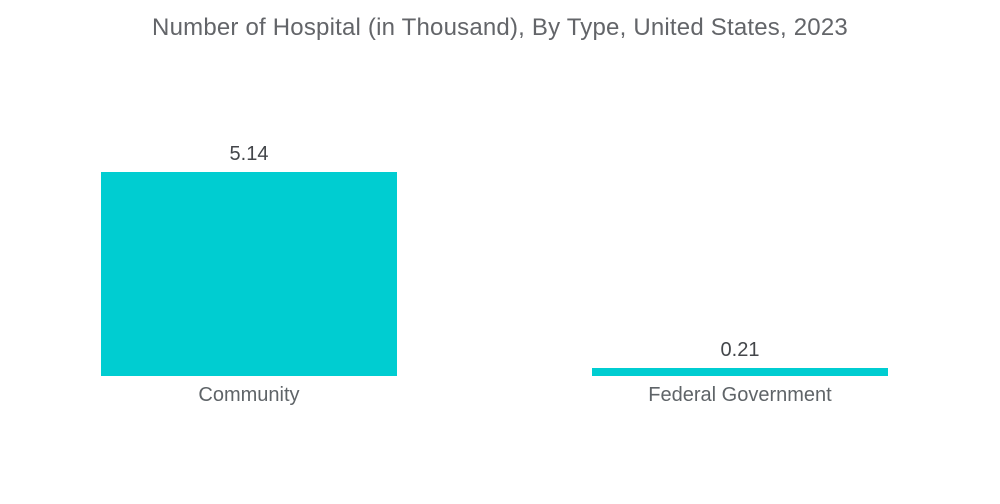  What do you see at coordinates (740, 372) in the screenshot?
I see `bar-federal-government` at bounding box center [740, 372].